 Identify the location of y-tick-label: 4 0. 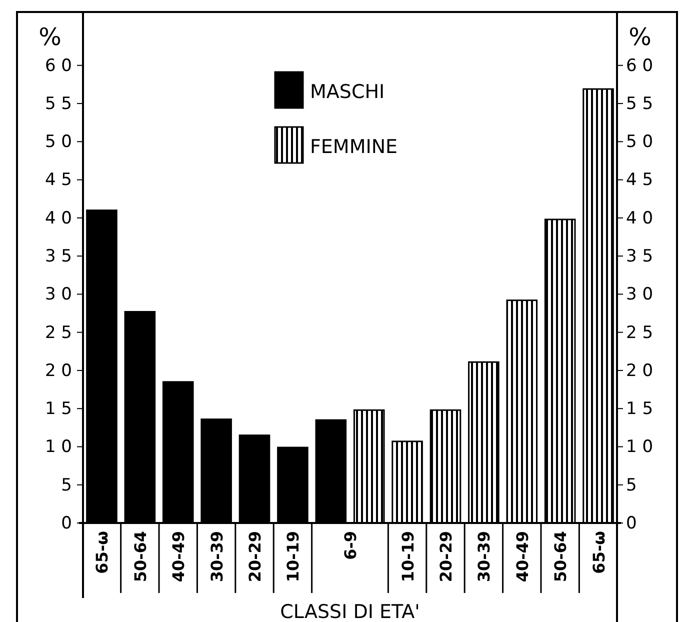
(58, 218).